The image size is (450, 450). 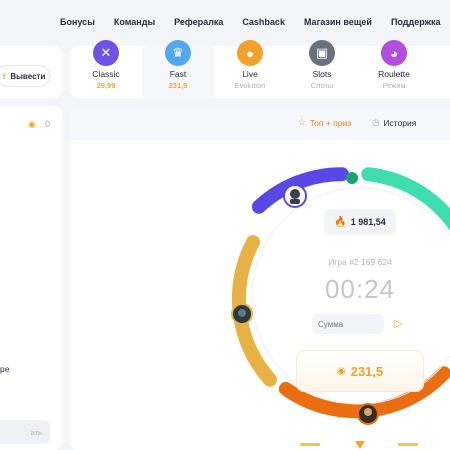 I want to click on fire-icon: 🔥, so click(x=340, y=222).